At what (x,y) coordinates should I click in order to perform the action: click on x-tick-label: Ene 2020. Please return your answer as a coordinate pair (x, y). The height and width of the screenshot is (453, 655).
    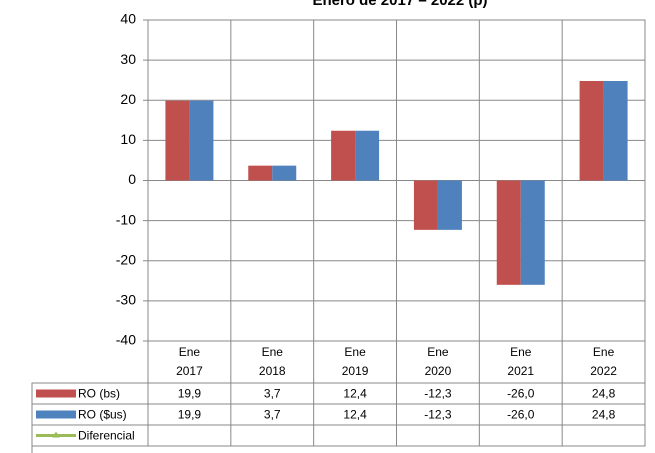
    Looking at the image, I should click on (438, 361).